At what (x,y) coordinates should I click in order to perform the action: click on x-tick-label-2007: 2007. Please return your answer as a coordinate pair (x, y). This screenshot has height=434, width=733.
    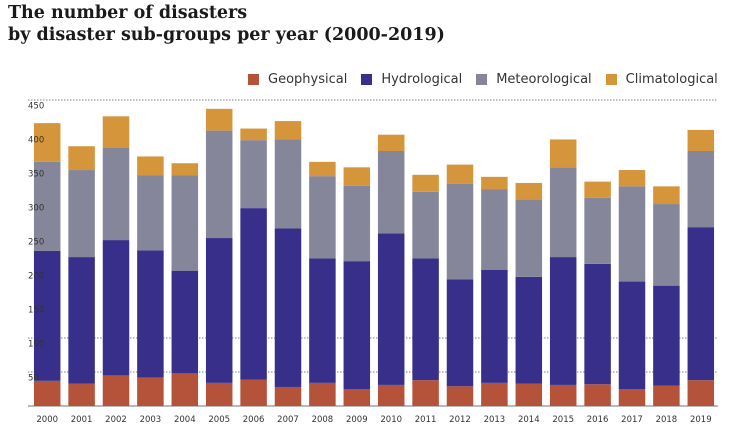
    Looking at the image, I should click on (288, 420).